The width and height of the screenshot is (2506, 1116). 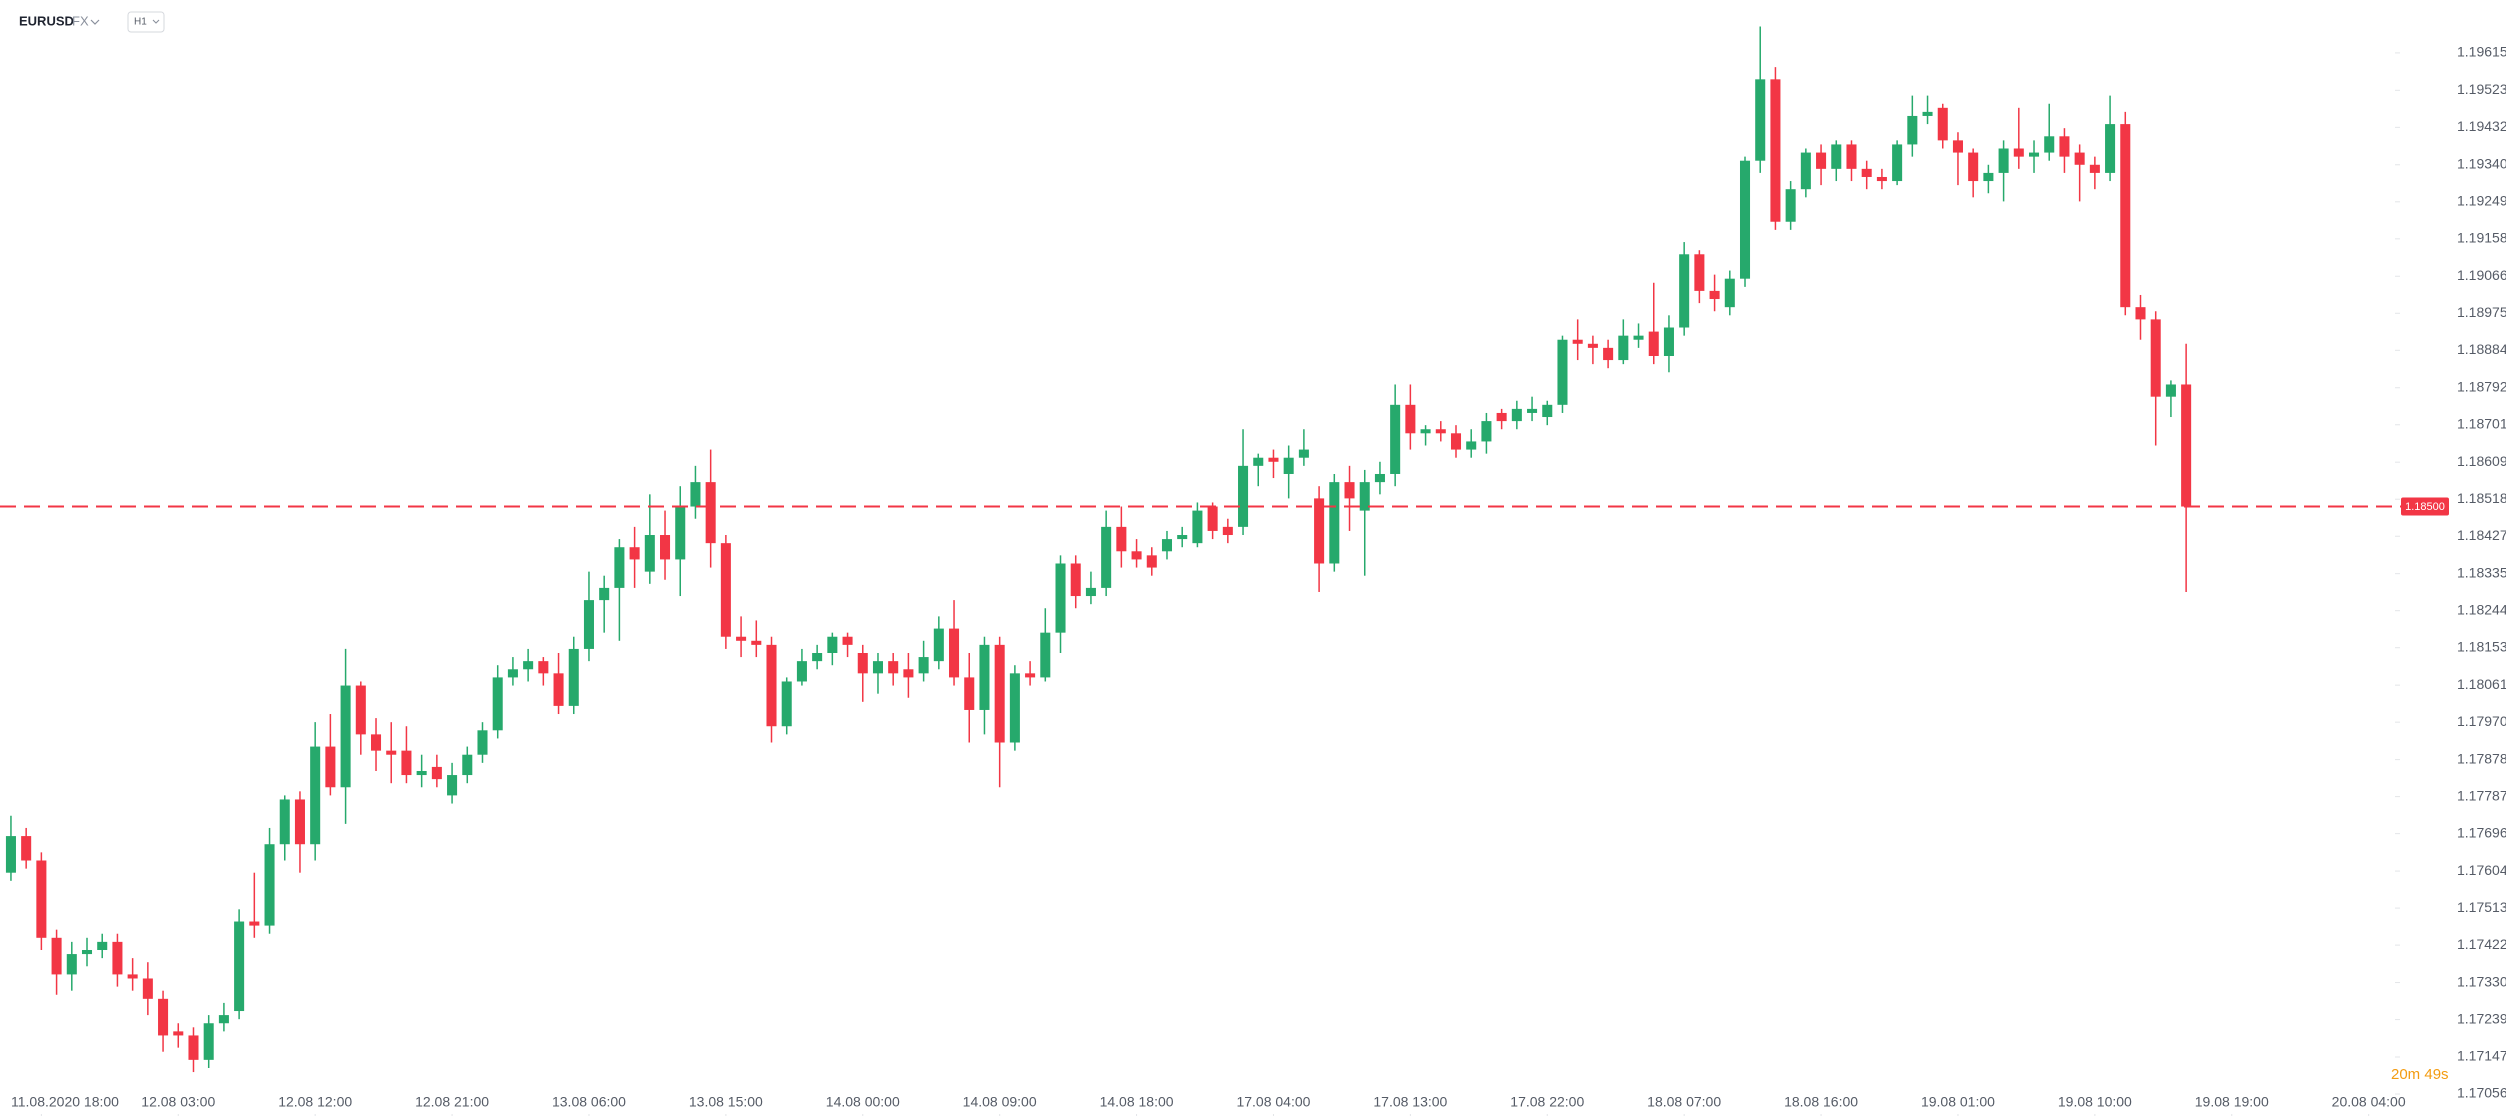 What do you see at coordinates (589, 1102) in the screenshot?
I see `x-tick-label: 13.08 06:00` at bounding box center [589, 1102].